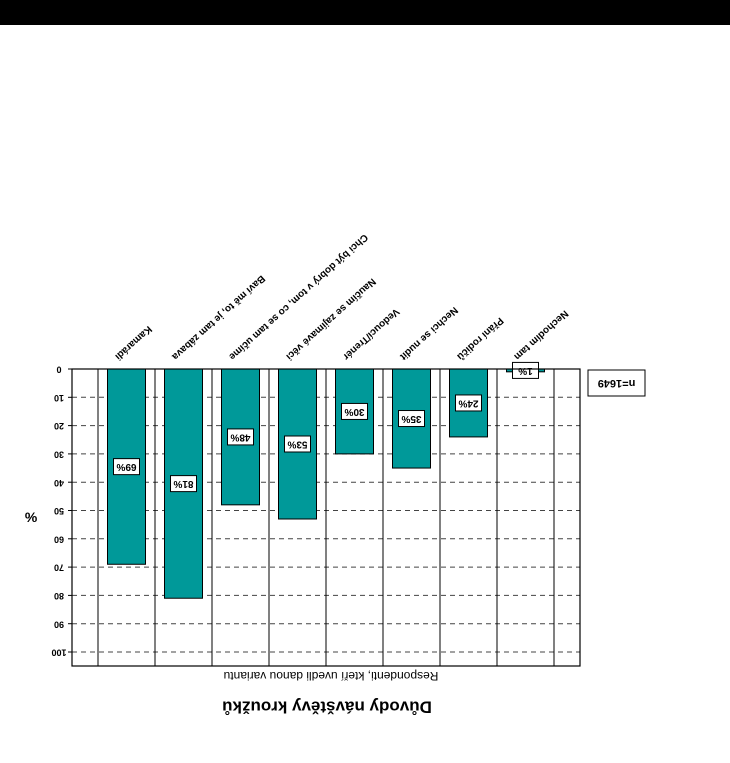 Image resolution: width=730 pixels, height=763 pixels. What do you see at coordinates (370, 334) in the screenshot?
I see `category-label: Vedoucí/Trenér` at bounding box center [370, 334].